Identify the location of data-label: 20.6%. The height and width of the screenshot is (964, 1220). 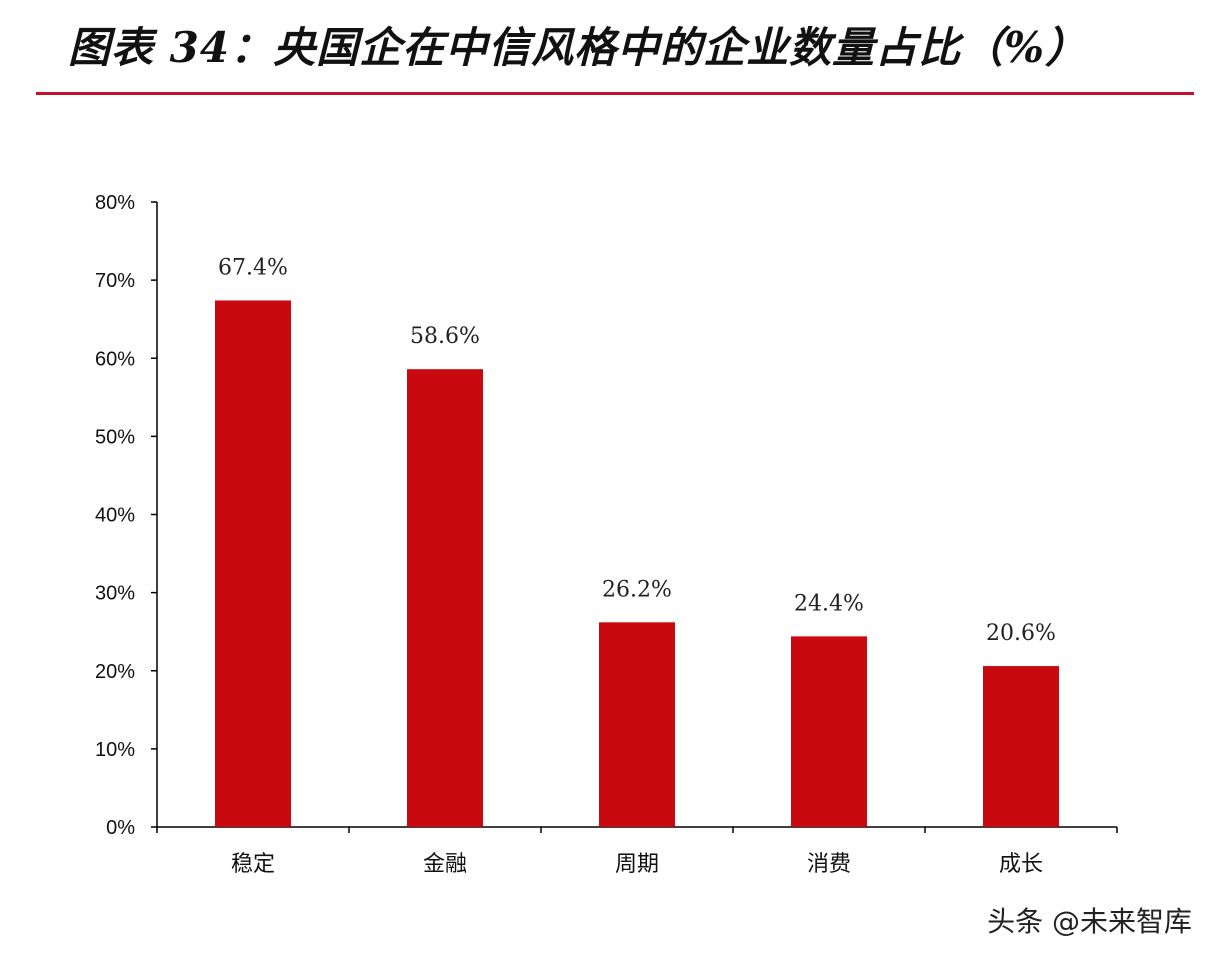
(1021, 633).